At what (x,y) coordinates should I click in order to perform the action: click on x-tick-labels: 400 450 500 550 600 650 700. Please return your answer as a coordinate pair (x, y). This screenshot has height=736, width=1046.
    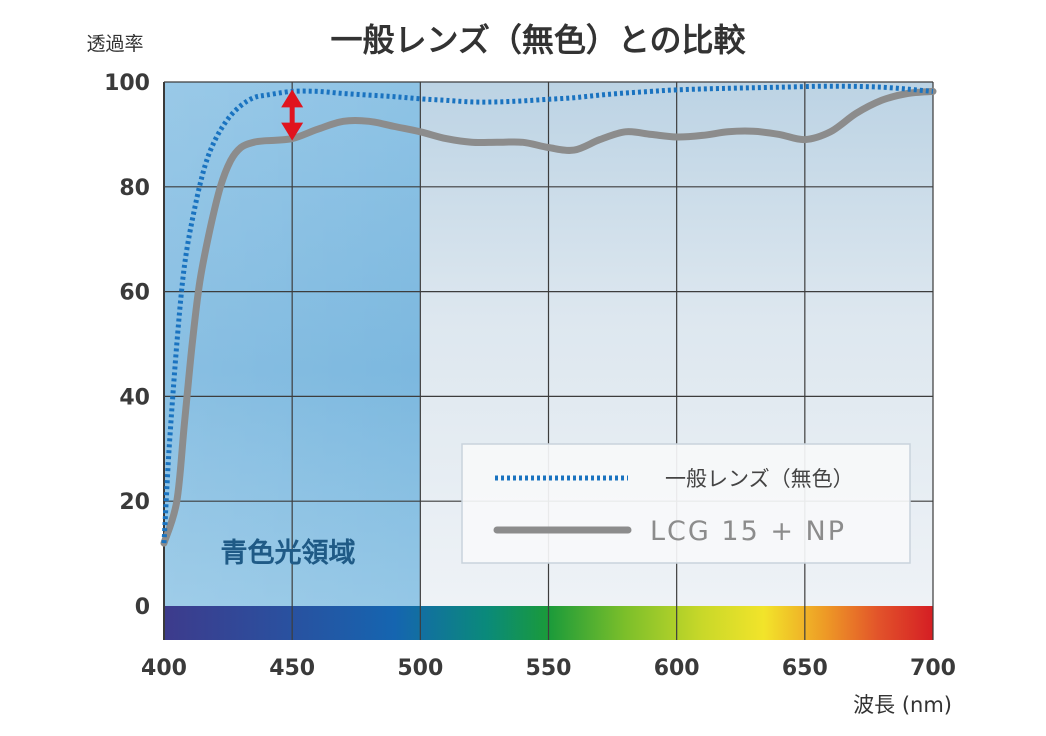
    Looking at the image, I should click on (548, 668).